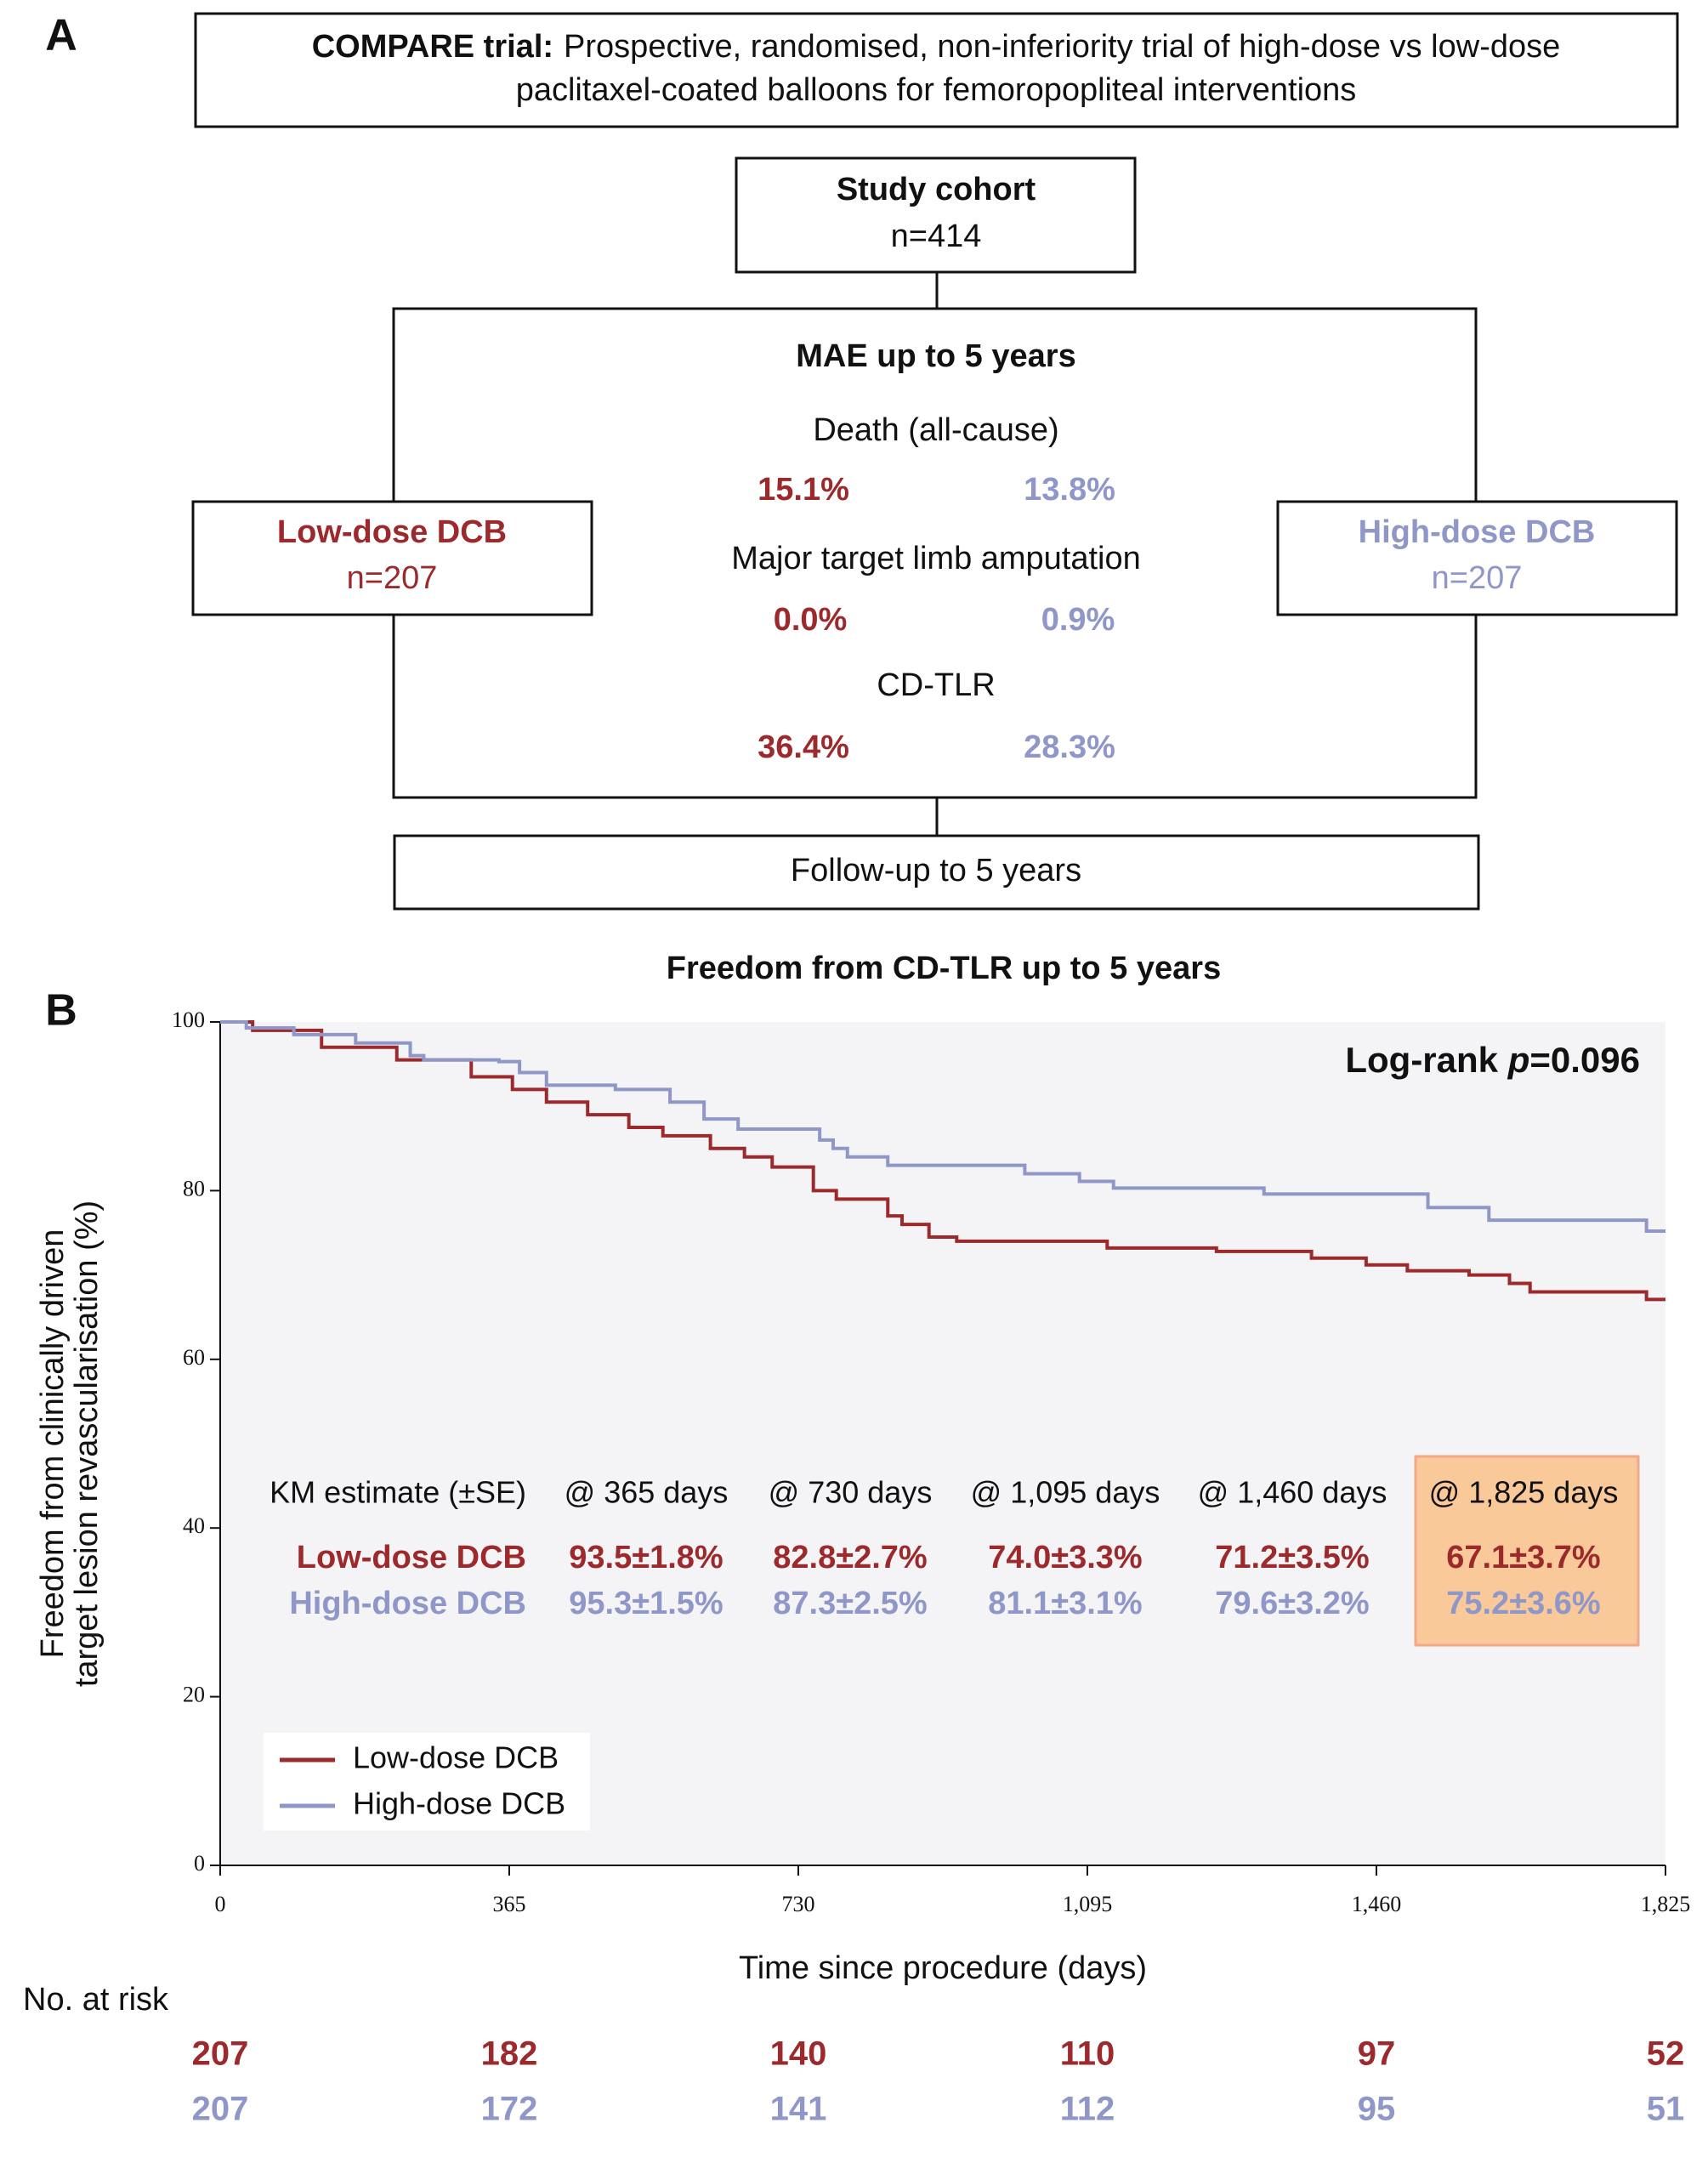  Describe the element at coordinates (432, 47) in the screenshot. I see `trial-title: COMPARE trial:` at that location.